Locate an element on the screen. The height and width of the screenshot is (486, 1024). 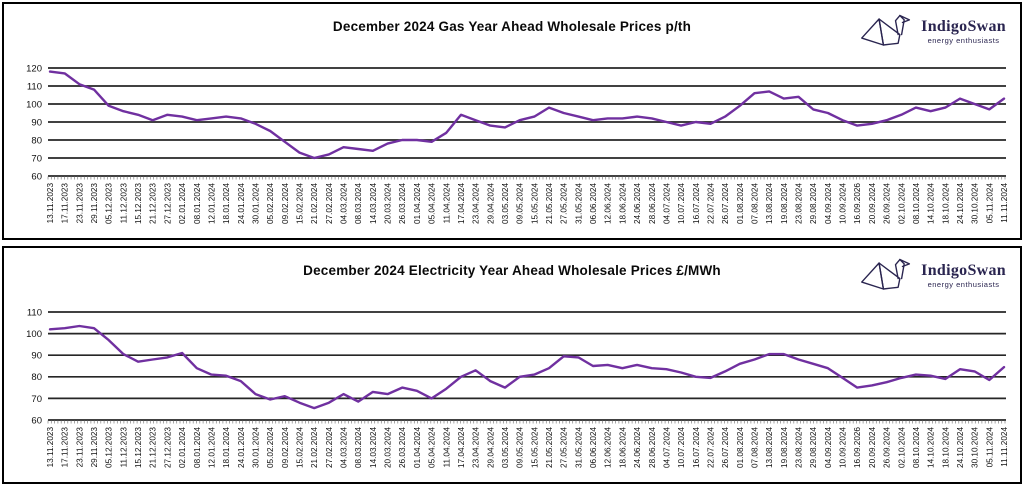
x-axis-label: 15.05.2024 is located at coordinates (534, 203).